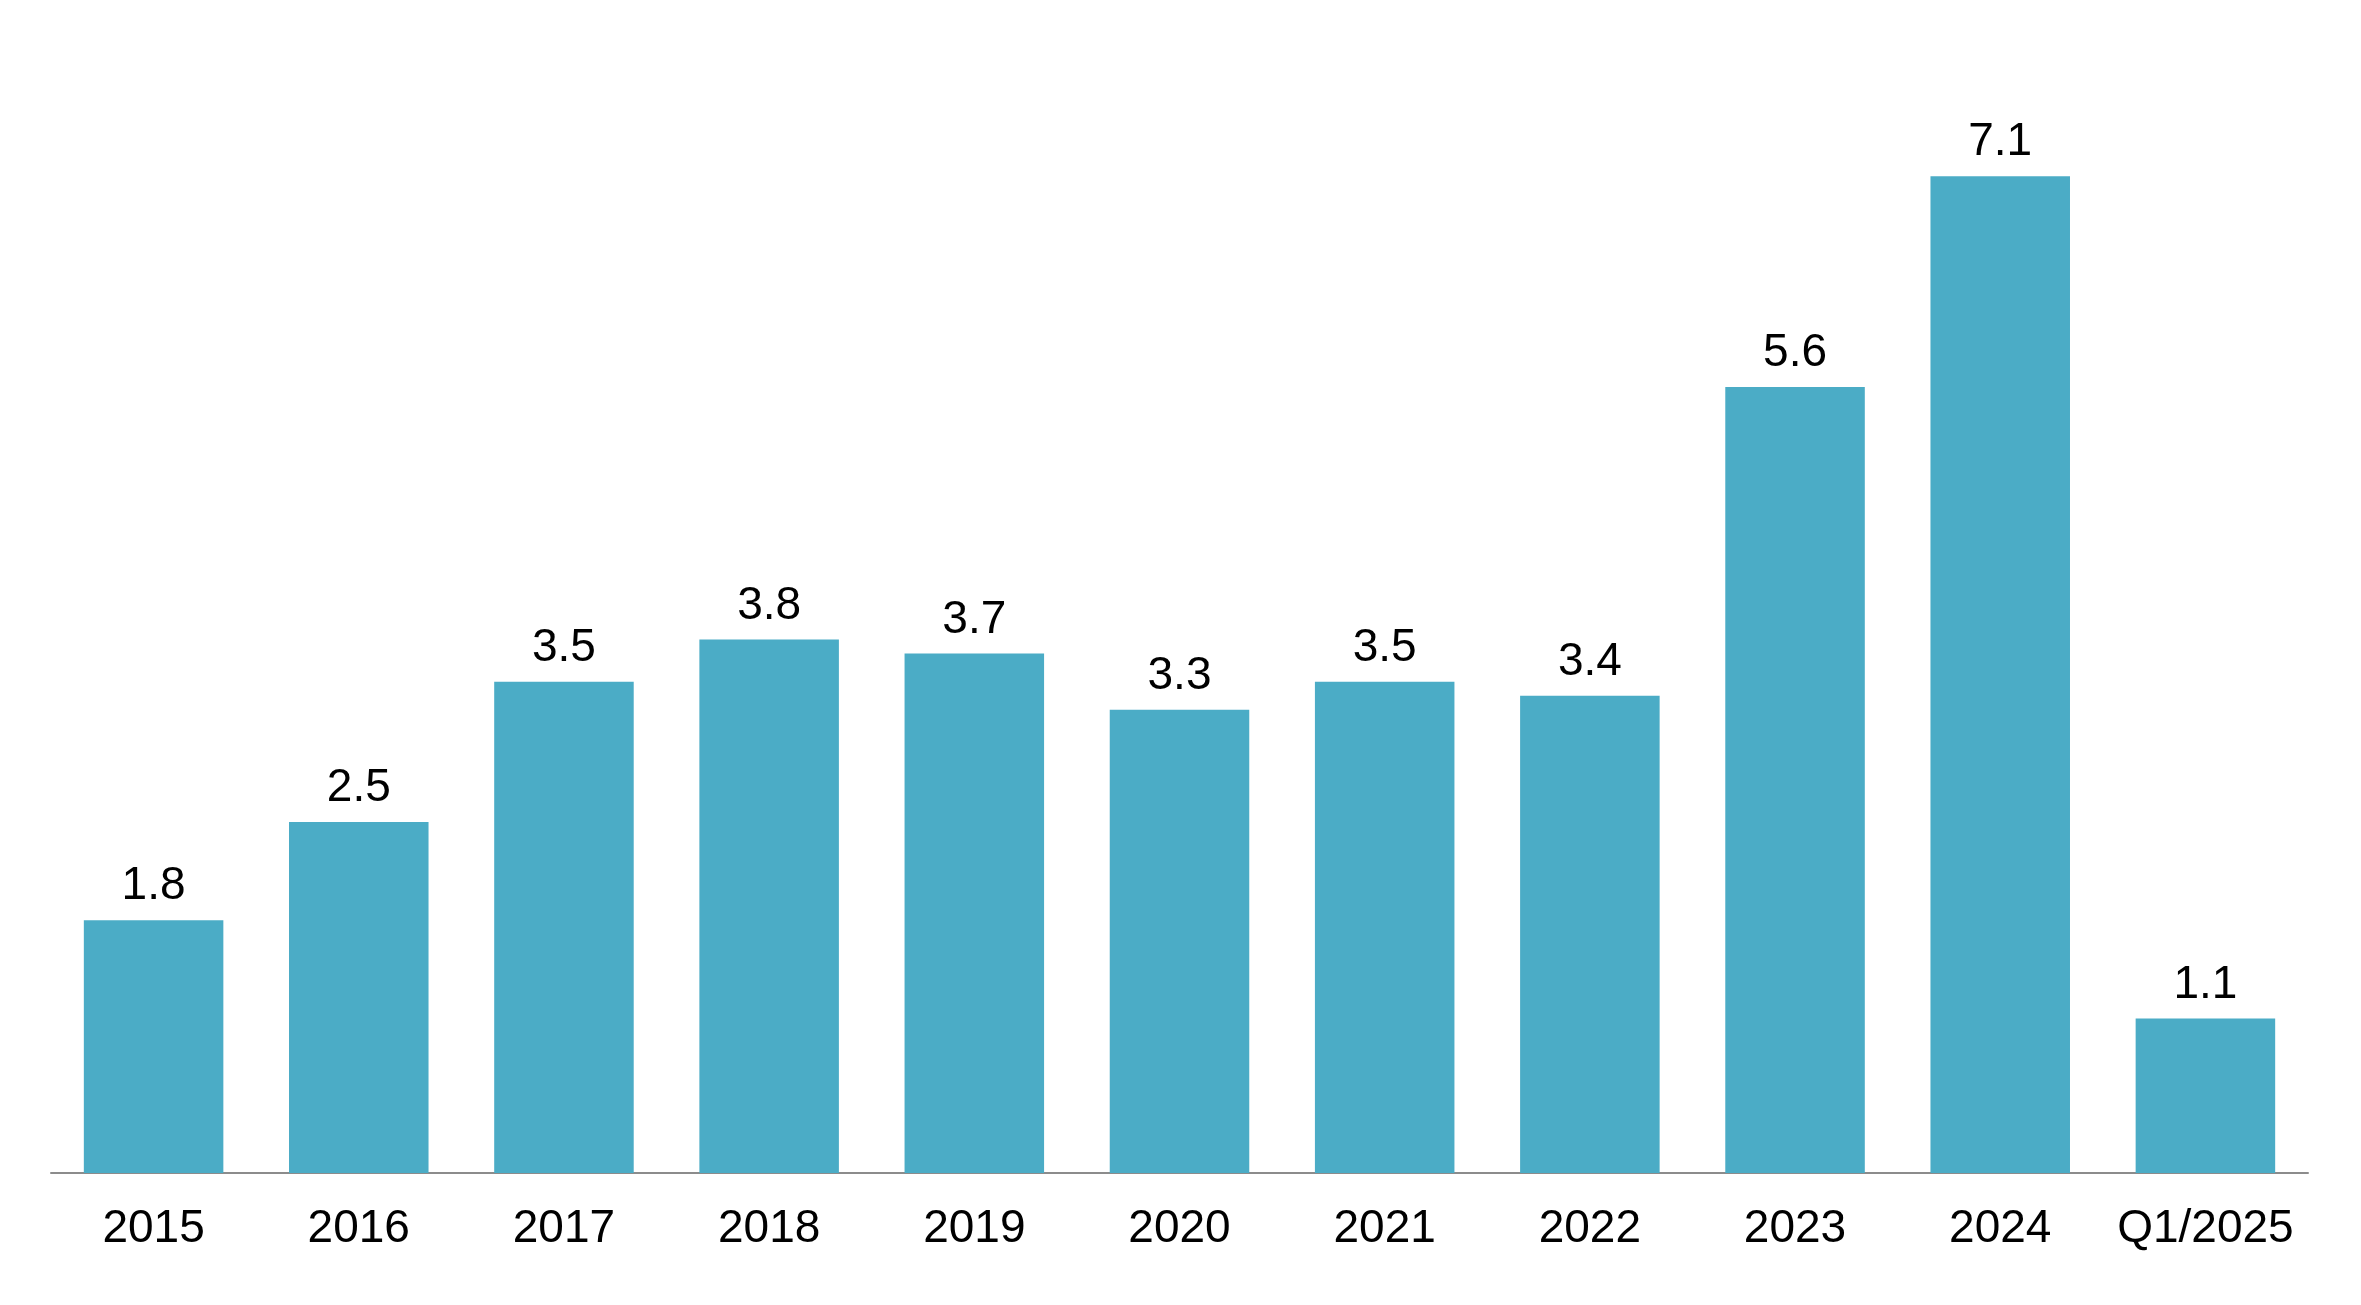  What do you see at coordinates (153, 883) in the screenshot?
I see `data-label: 1.8` at bounding box center [153, 883].